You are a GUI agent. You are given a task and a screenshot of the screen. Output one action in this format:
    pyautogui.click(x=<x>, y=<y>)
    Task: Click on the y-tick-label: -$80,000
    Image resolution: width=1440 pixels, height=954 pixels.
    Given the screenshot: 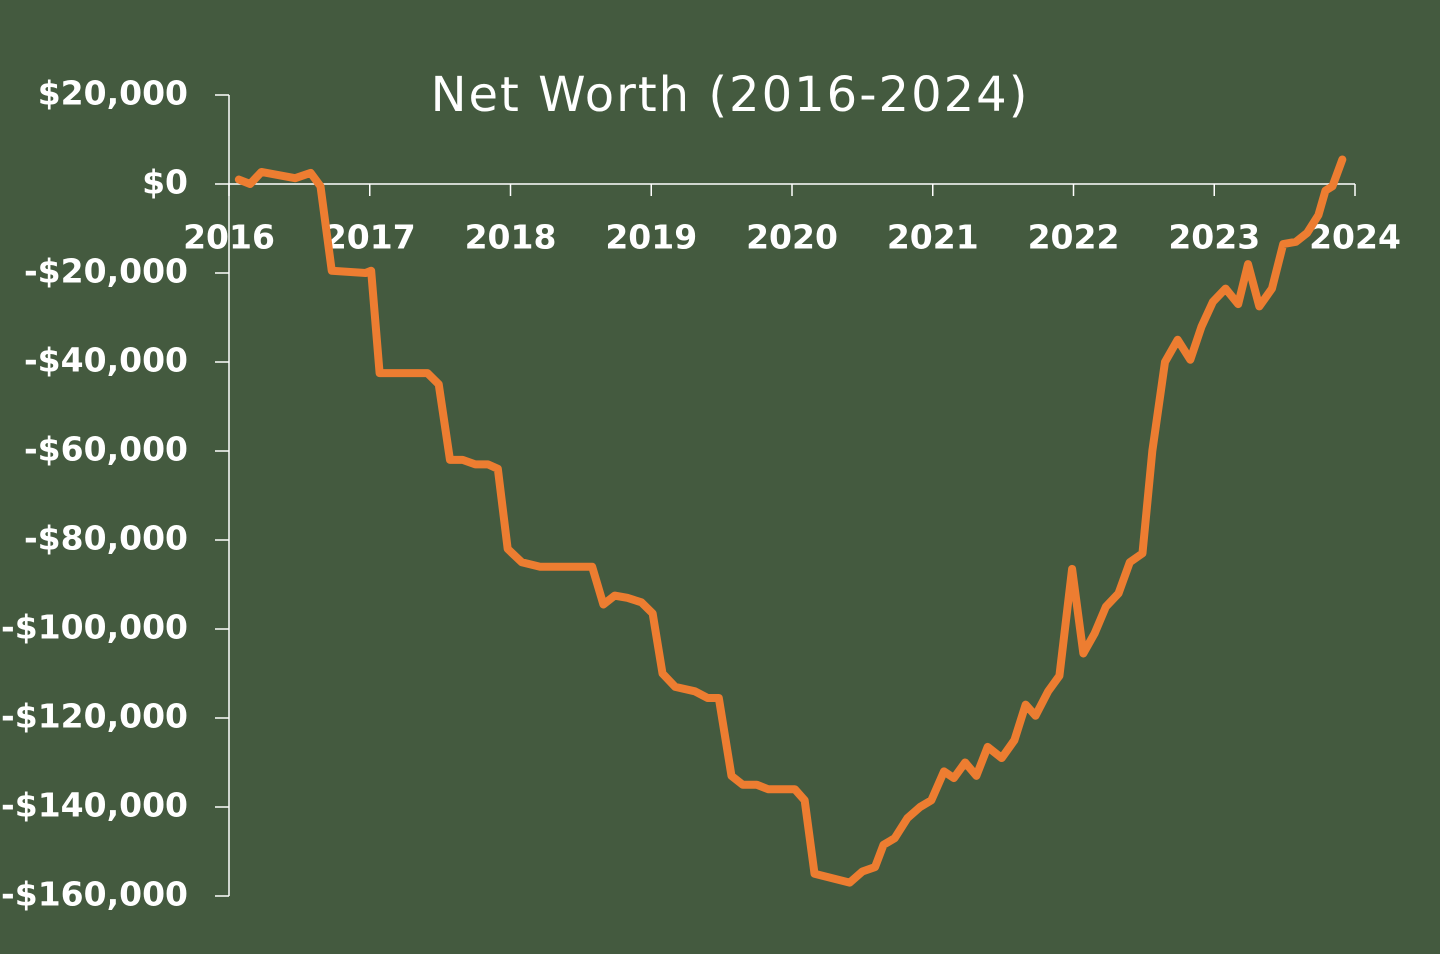 What is the action you would take?
    pyautogui.click(x=106, y=538)
    